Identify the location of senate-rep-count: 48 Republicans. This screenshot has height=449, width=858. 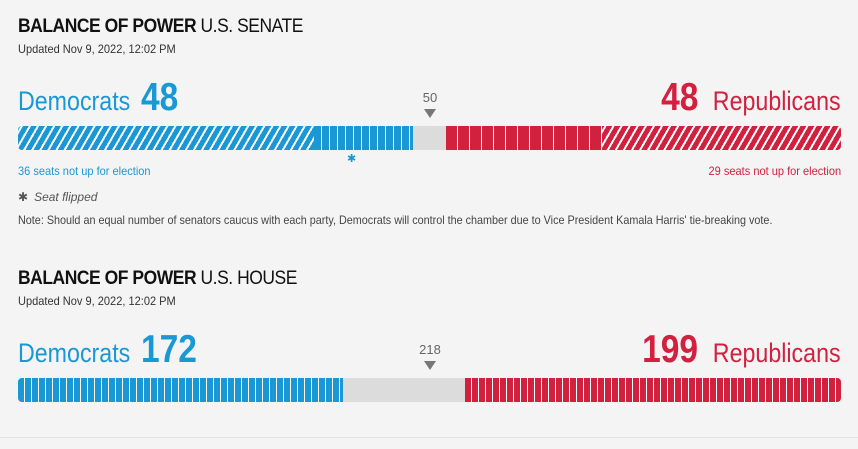
(748, 98).